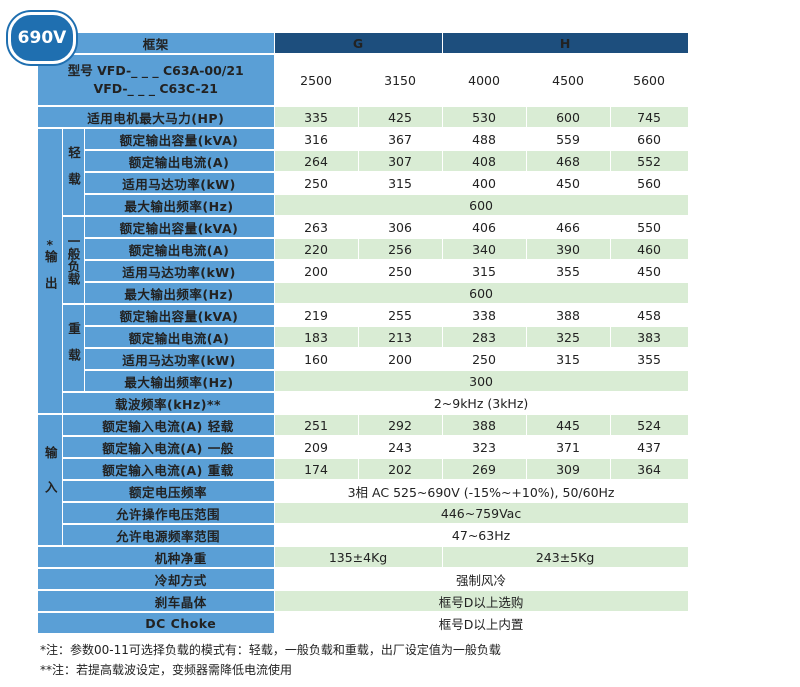 This screenshot has height=687, width=800. I want to click on frame-g: G, so click(358, 44).